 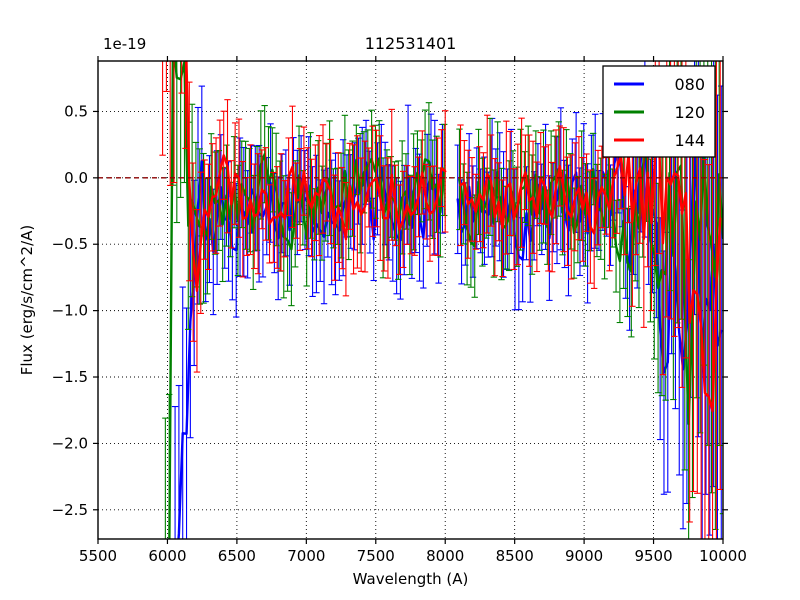 I want to click on x-tick-label: 5500, so click(x=98, y=556).